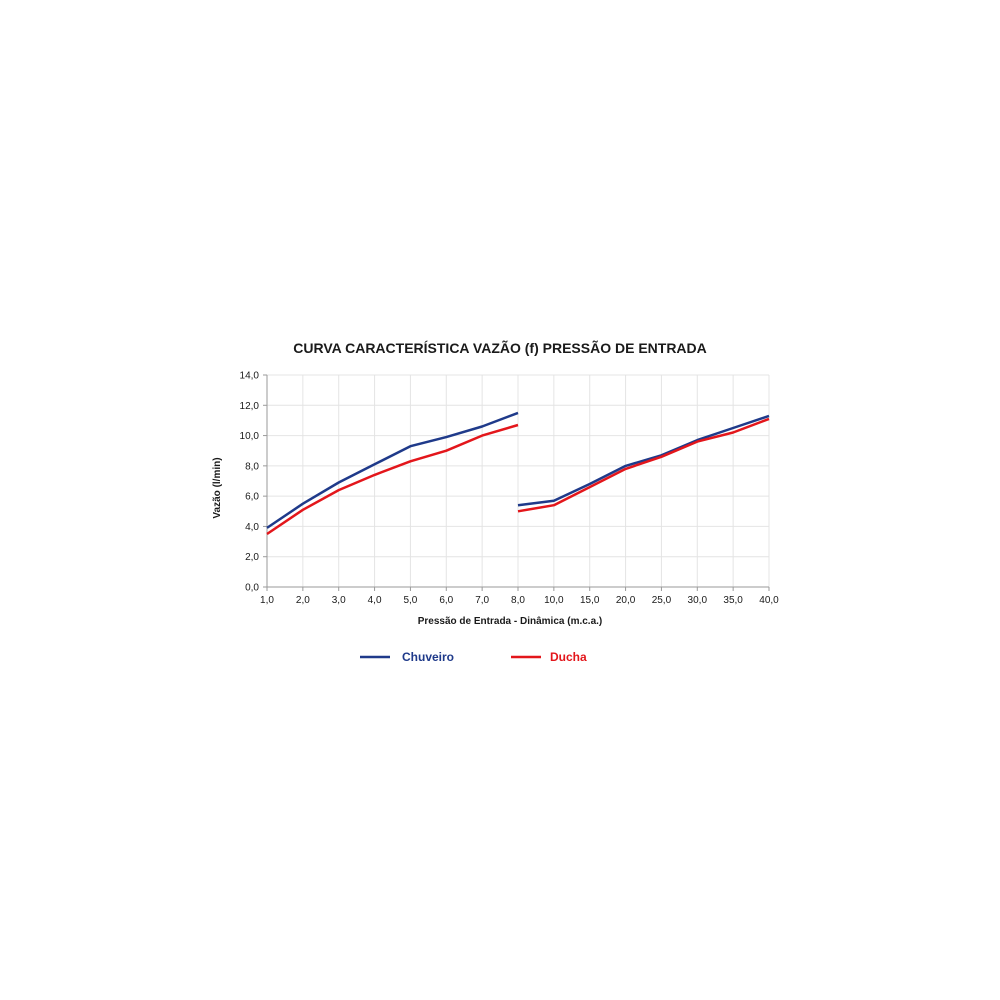  Describe the element at coordinates (662, 600) in the screenshot. I see `x-tick-label: 25,0` at that location.